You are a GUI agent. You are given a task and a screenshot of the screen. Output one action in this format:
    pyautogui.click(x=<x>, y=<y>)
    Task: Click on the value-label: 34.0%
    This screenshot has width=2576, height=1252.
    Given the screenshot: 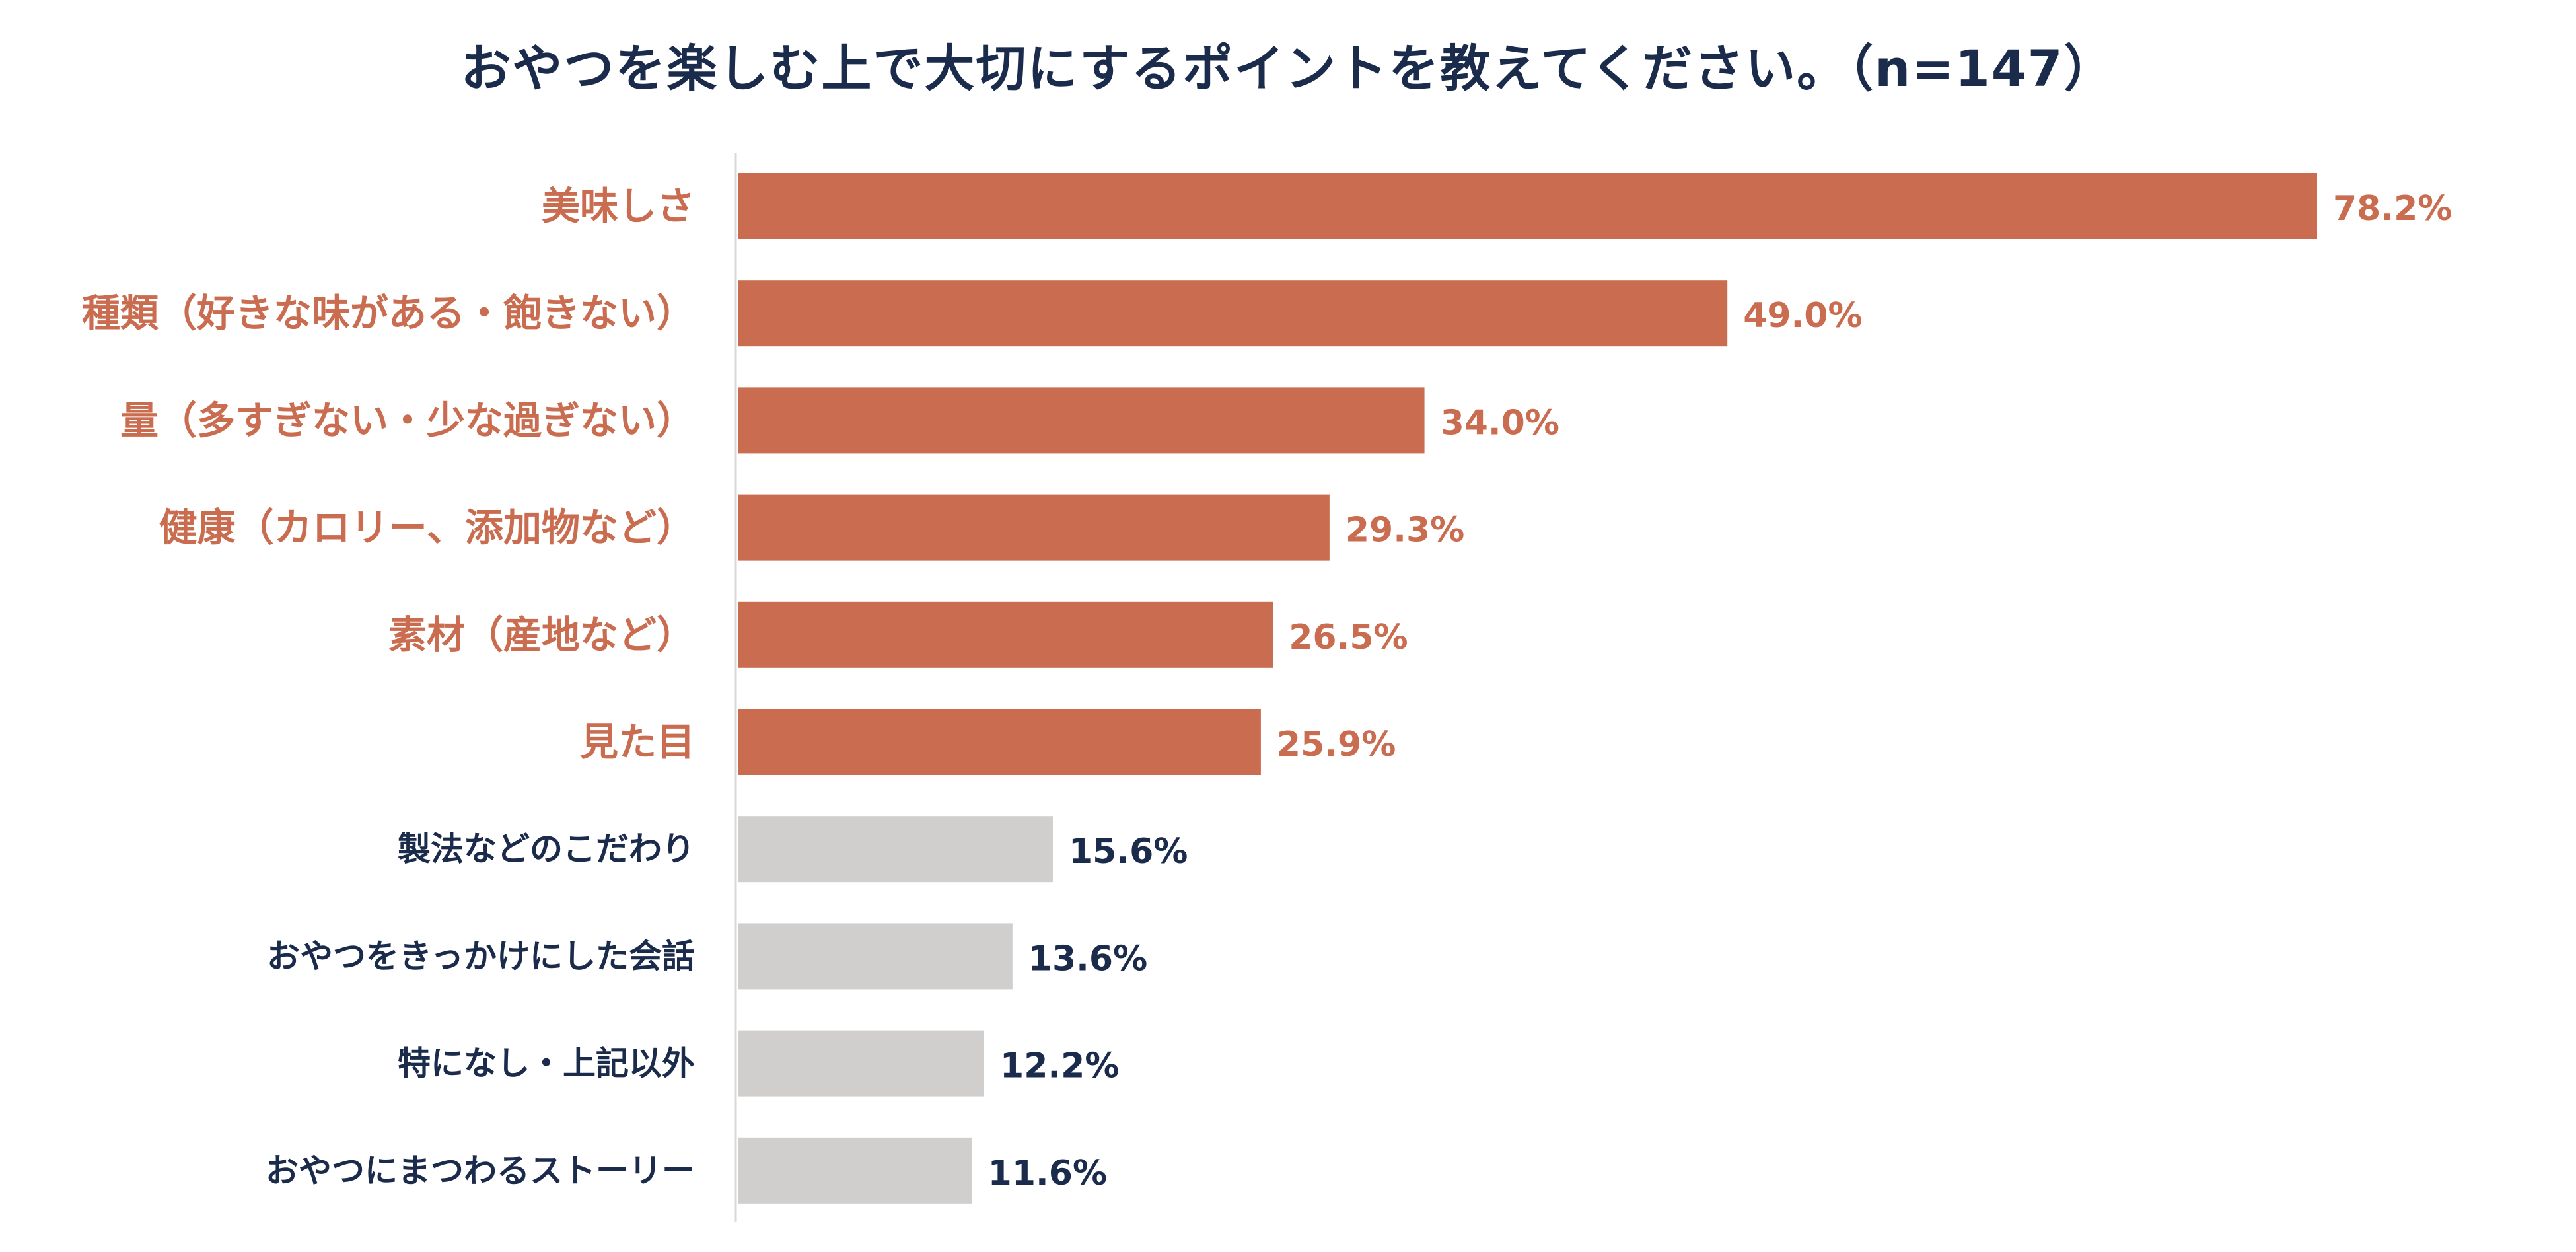 What is the action you would take?
    pyautogui.click(x=1500, y=423)
    